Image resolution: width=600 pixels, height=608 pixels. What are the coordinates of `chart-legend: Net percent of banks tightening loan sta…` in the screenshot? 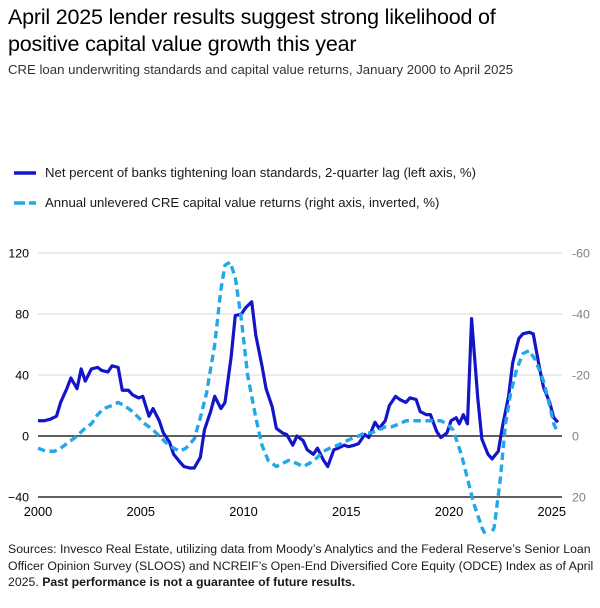 It's located at (299, 188).